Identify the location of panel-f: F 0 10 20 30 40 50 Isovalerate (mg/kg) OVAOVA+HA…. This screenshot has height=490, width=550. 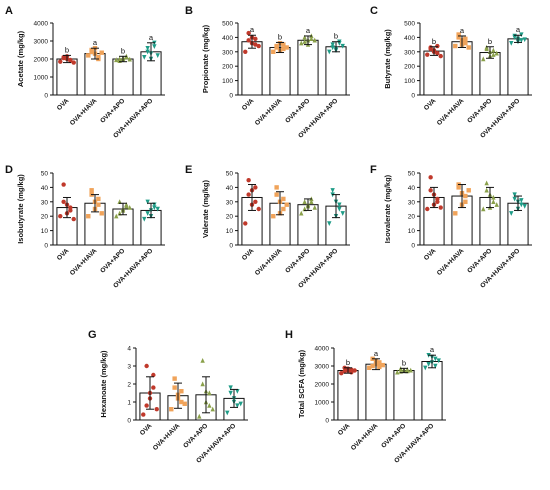
(451, 227).